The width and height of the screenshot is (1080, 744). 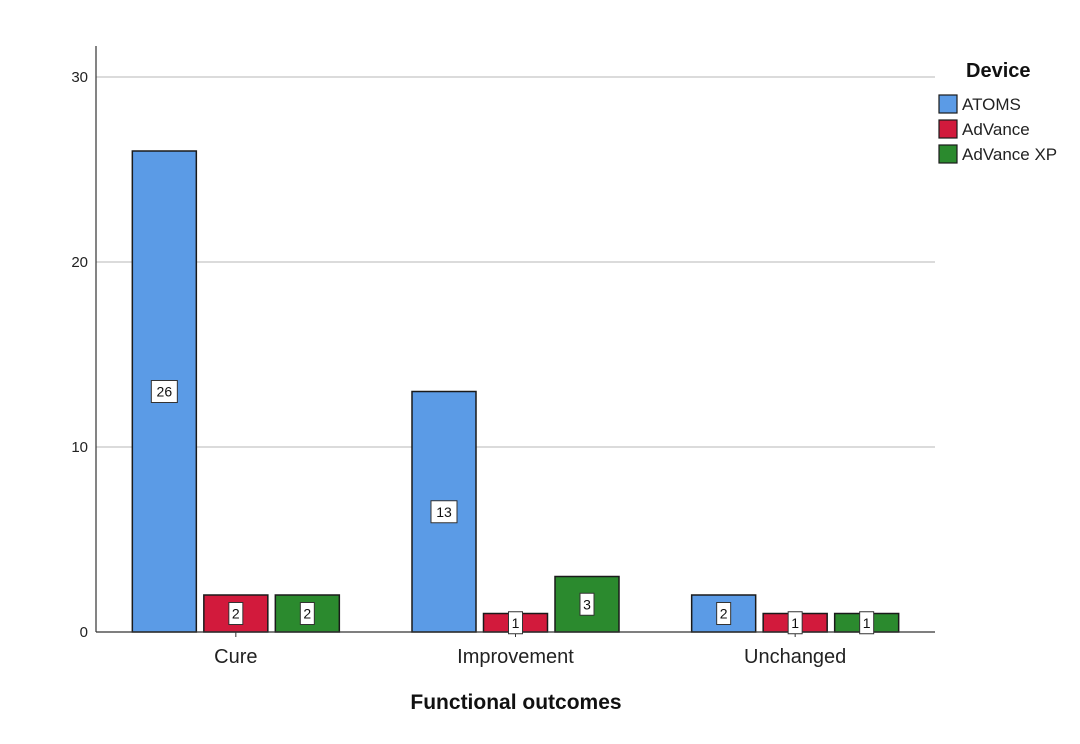 What do you see at coordinates (84, 632) in the screenshot?
I see `y-tick-label: 0` at bounding box center [84, 632].